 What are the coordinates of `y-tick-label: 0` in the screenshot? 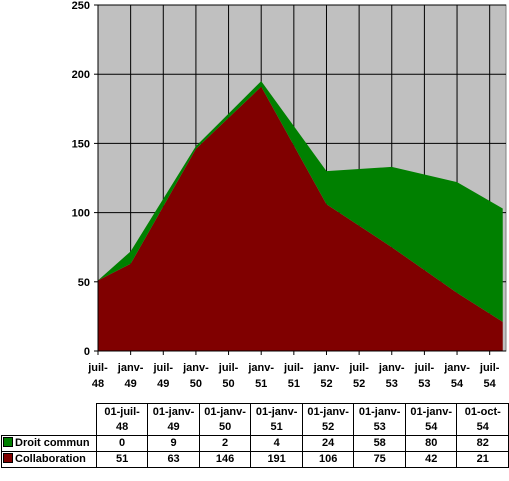 It's located at (87, 352).